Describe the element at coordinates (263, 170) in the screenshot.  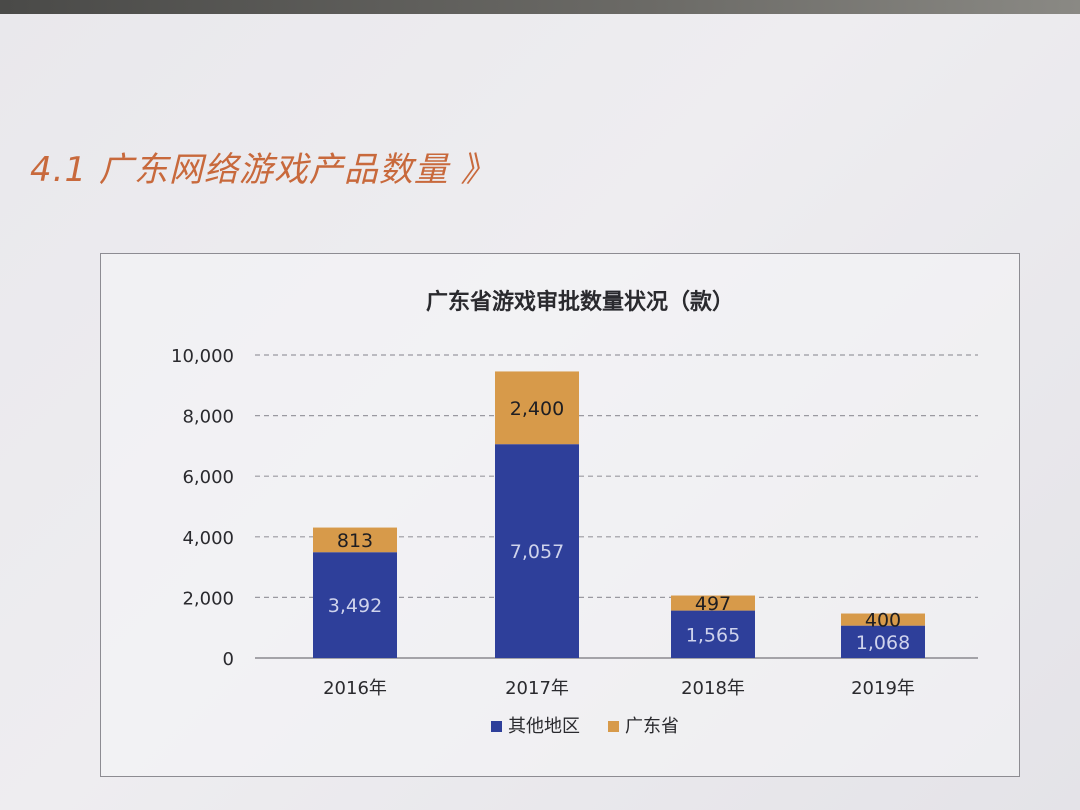
I see `section-title: 4.1 广东网络游戏产品数量 》` at that location.